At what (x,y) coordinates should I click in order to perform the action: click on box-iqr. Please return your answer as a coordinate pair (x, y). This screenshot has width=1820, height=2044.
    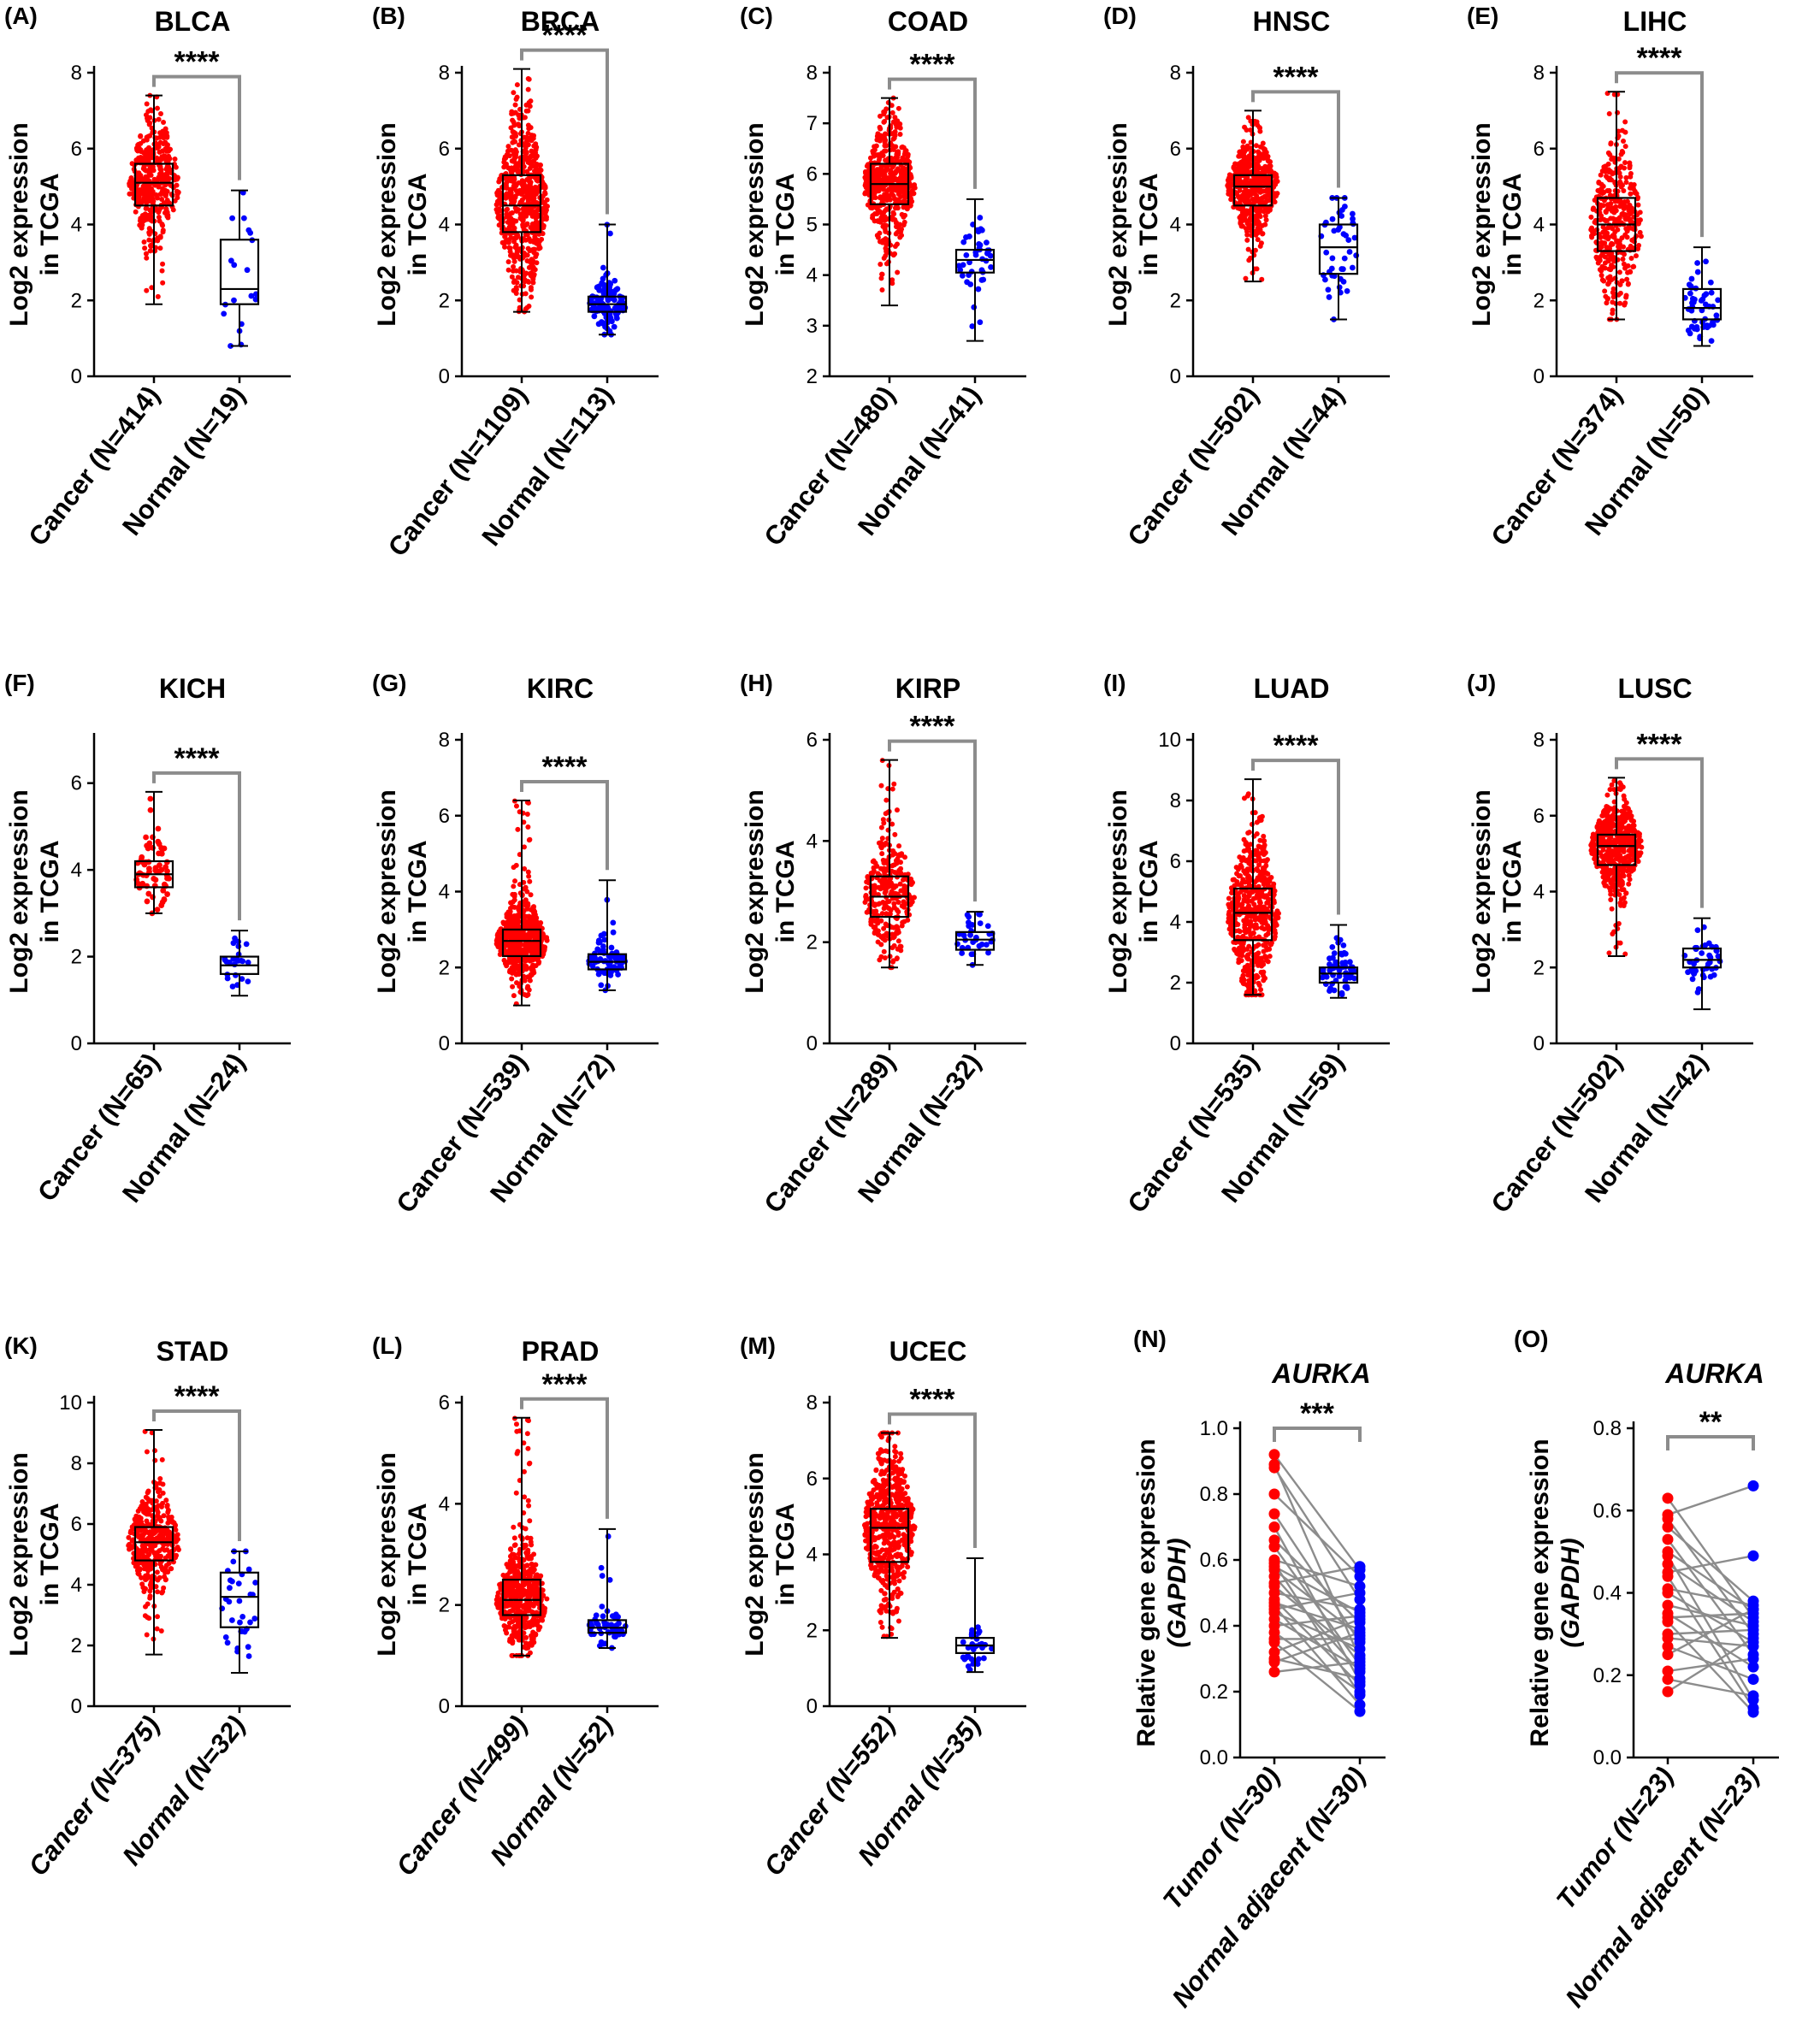
    Looking at the image, I should click on (154, 185).